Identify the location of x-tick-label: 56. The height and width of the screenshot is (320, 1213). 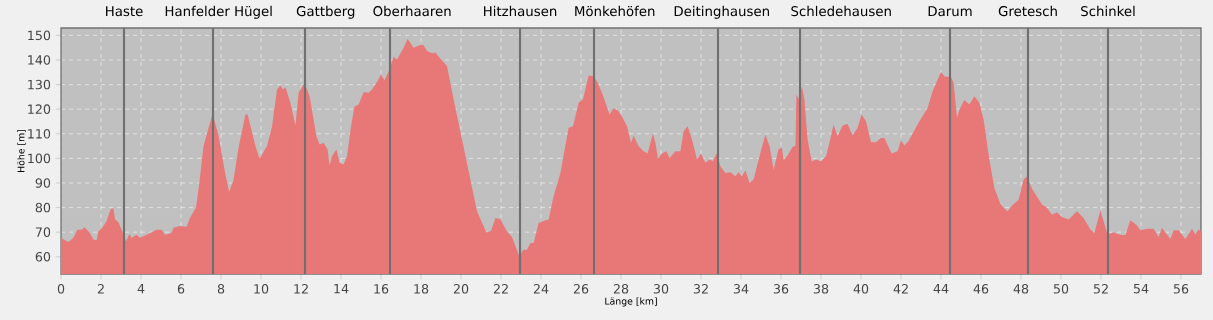
(1181, 289).